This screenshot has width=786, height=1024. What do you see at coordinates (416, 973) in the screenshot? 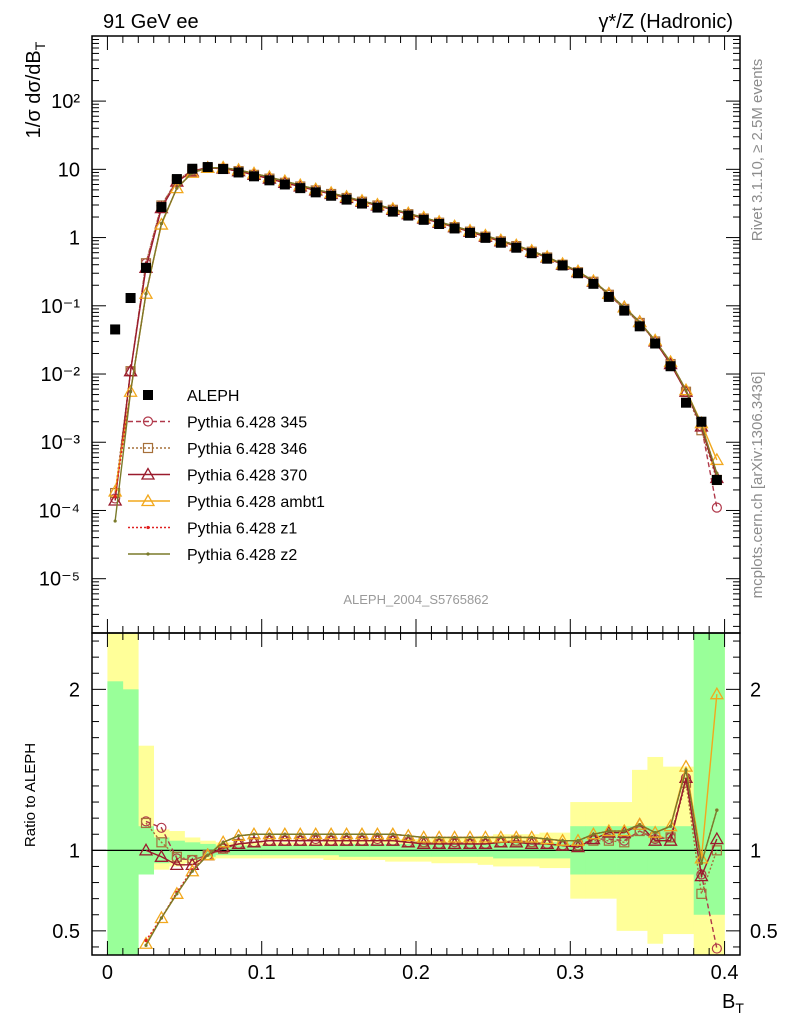
I see `ratio-xtick-label: 0.2` at bounding box center [416, 973].